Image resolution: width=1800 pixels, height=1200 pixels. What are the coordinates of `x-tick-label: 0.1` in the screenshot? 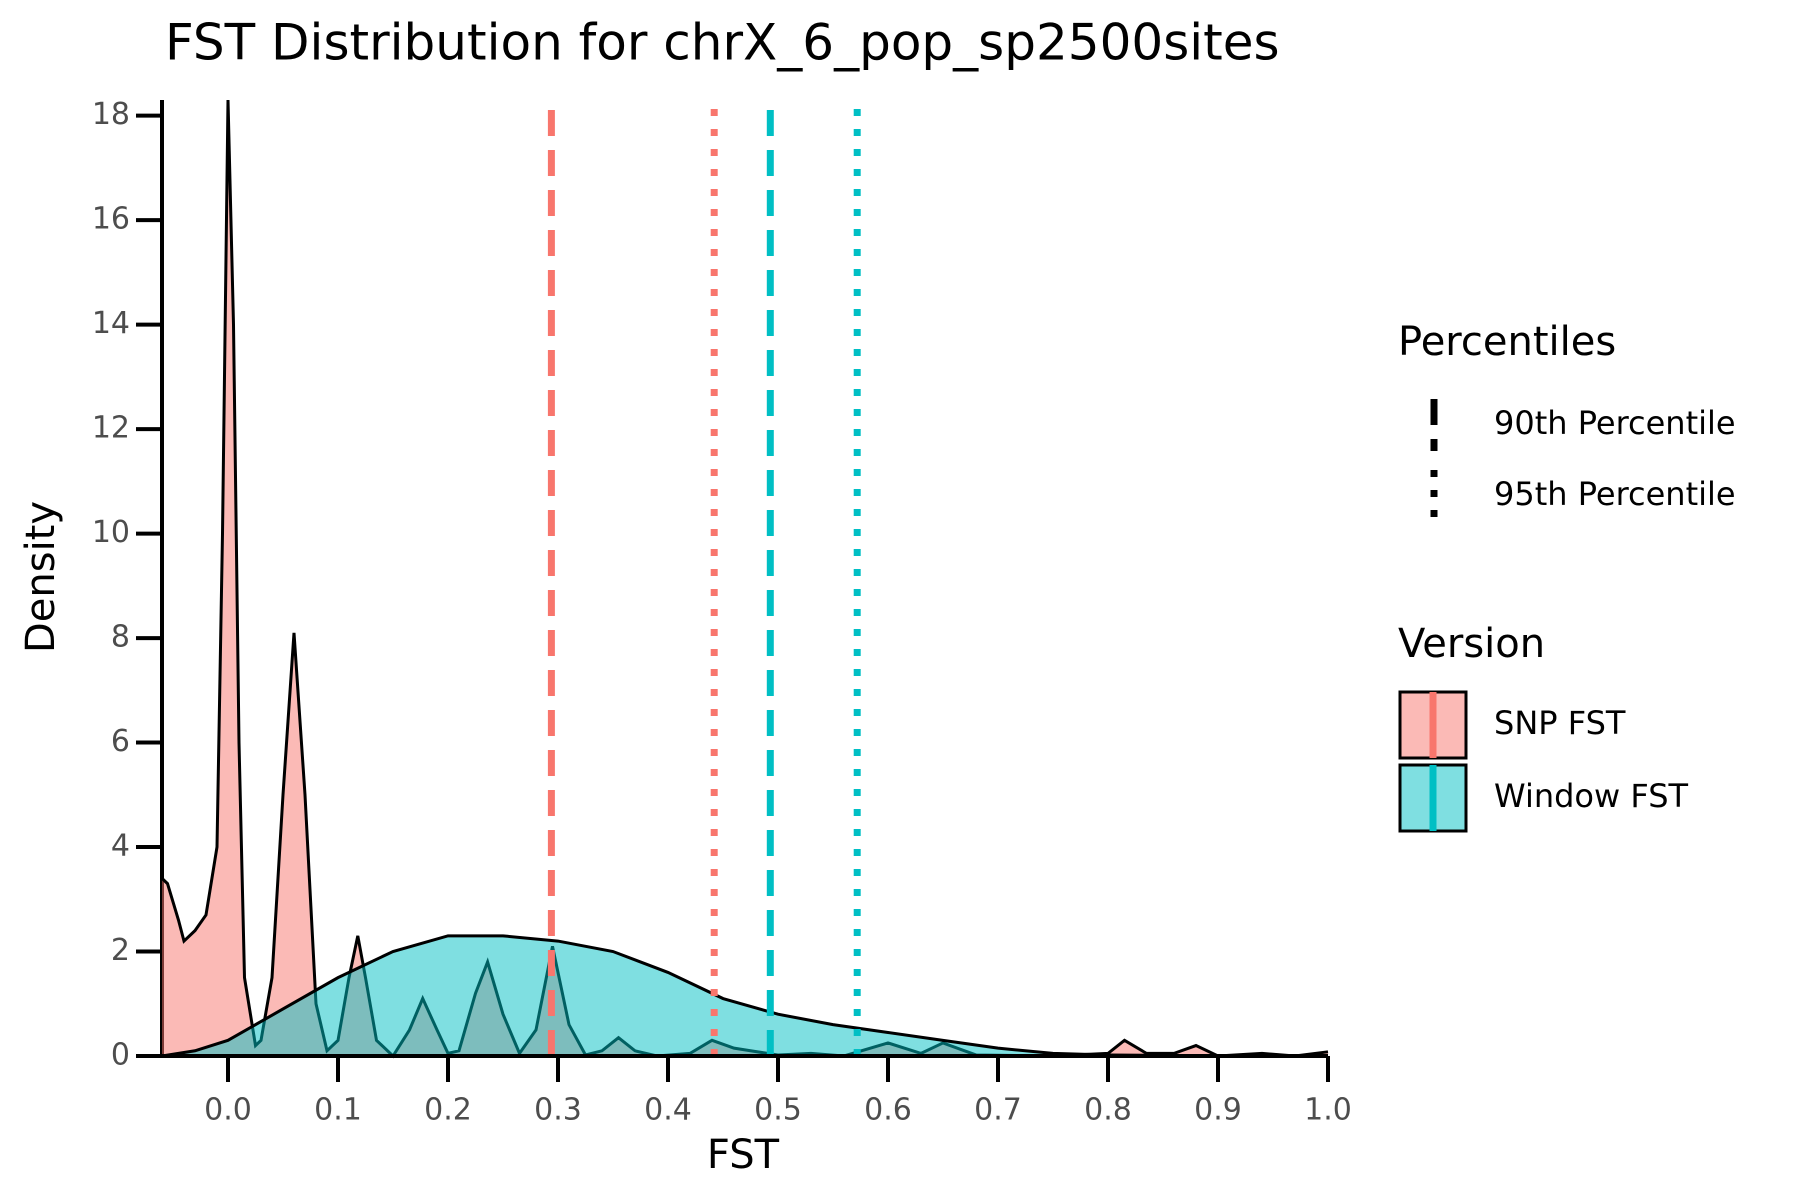 It's located at (338, 1110).